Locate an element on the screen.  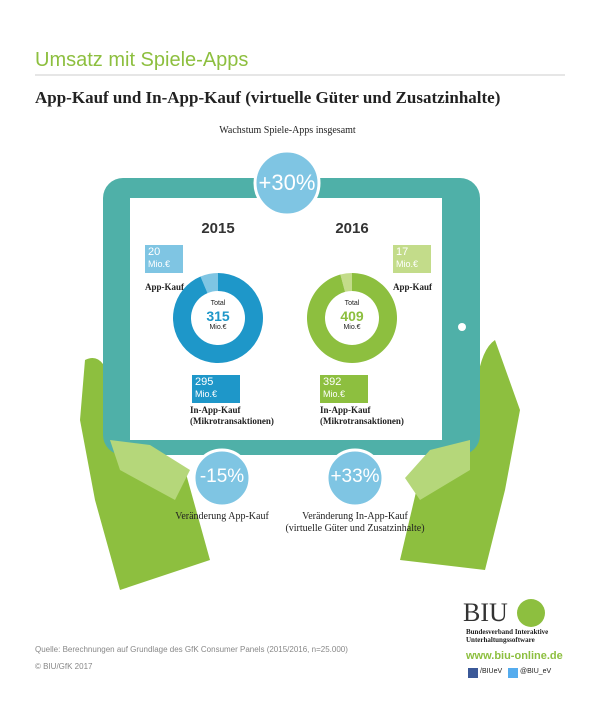
change-value: +33% is located at coordinates (355, 476).